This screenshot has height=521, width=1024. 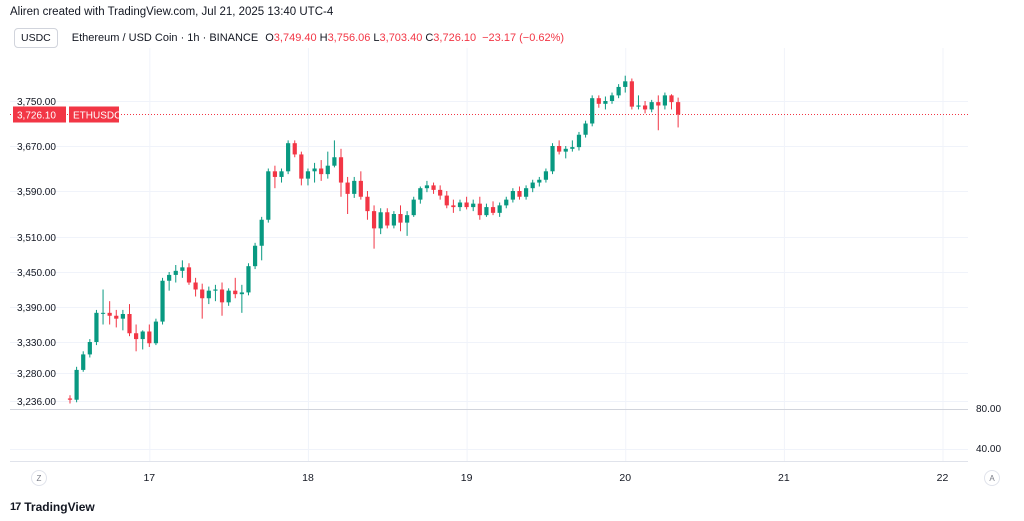 I want to click on time-tick-label: 17, so click(x=149, y=478).